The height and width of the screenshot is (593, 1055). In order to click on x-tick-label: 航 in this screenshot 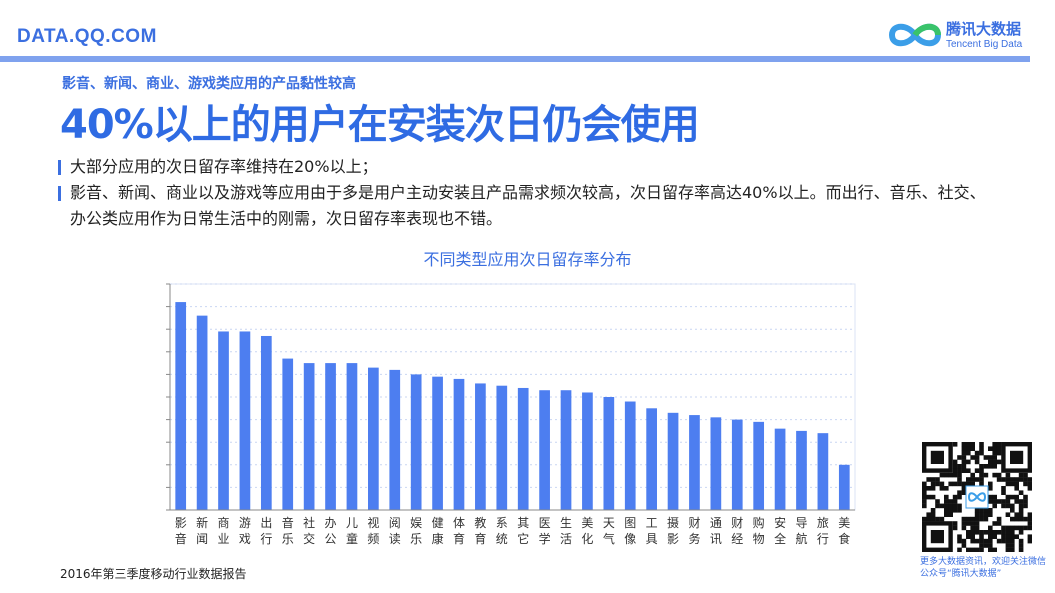, I will do `click(801, 538)`.